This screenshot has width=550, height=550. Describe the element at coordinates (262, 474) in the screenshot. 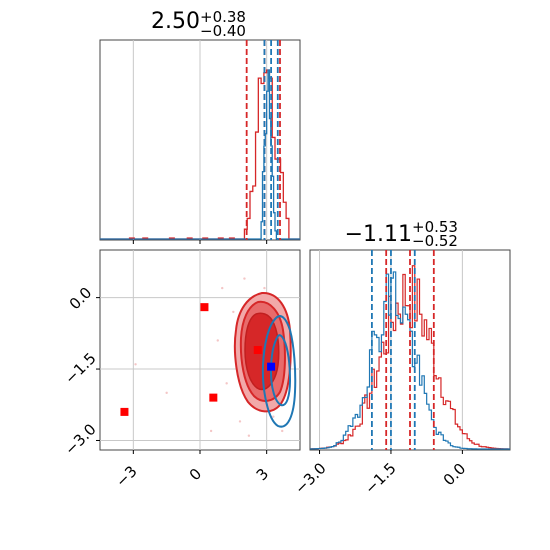

I see `x-tick-label: 3` at that location.